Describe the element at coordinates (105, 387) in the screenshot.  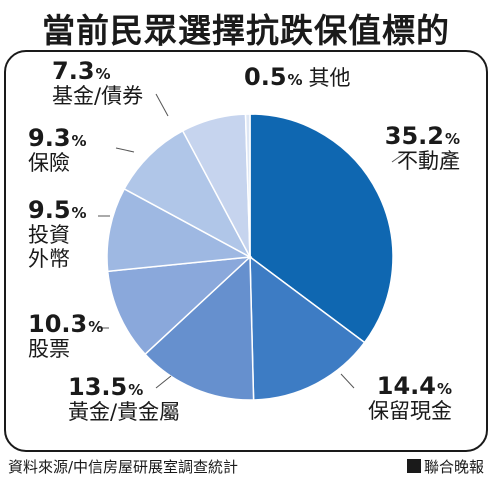
I see `slice-value-label: 13.5%` at that location.